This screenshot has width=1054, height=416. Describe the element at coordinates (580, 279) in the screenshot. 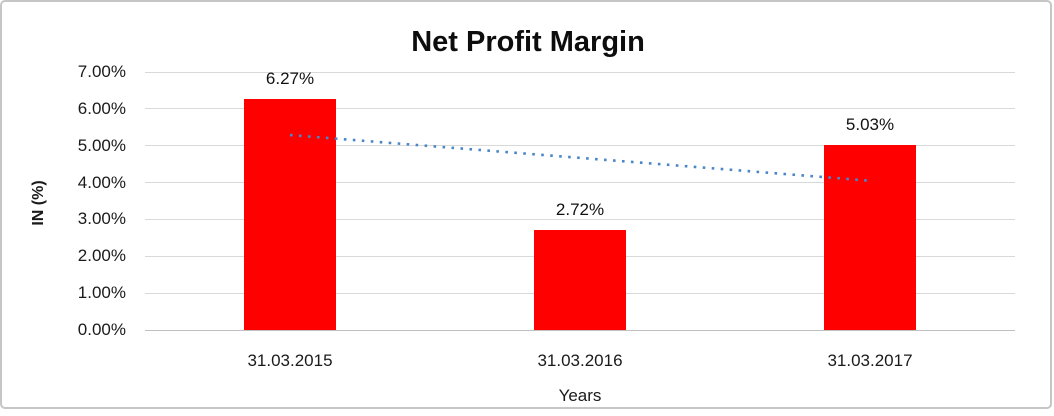

I see `bar-31.03.2016` at that location.